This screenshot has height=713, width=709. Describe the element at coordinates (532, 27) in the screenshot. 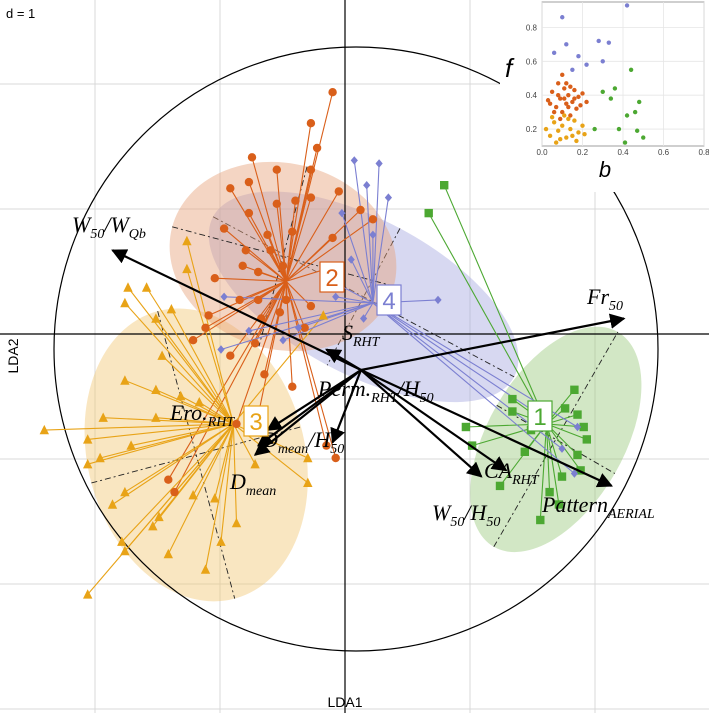

I see `inset-ytick: 0.8` at that location.